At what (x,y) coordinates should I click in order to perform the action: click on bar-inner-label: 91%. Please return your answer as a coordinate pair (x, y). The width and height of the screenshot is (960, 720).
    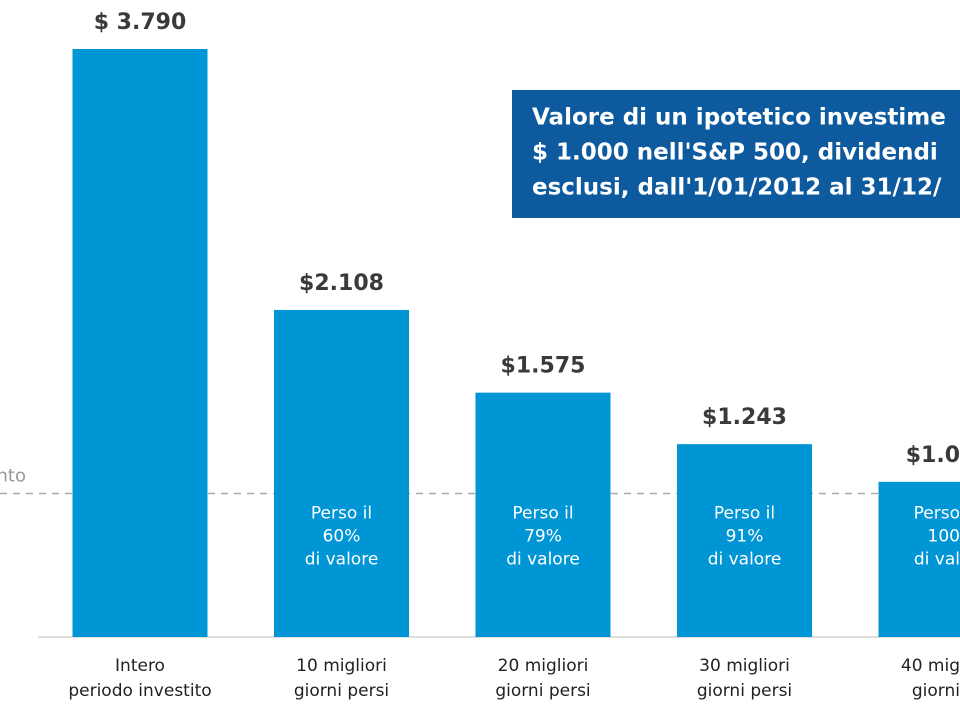
    Looking at the image, I should click on (745, 536).